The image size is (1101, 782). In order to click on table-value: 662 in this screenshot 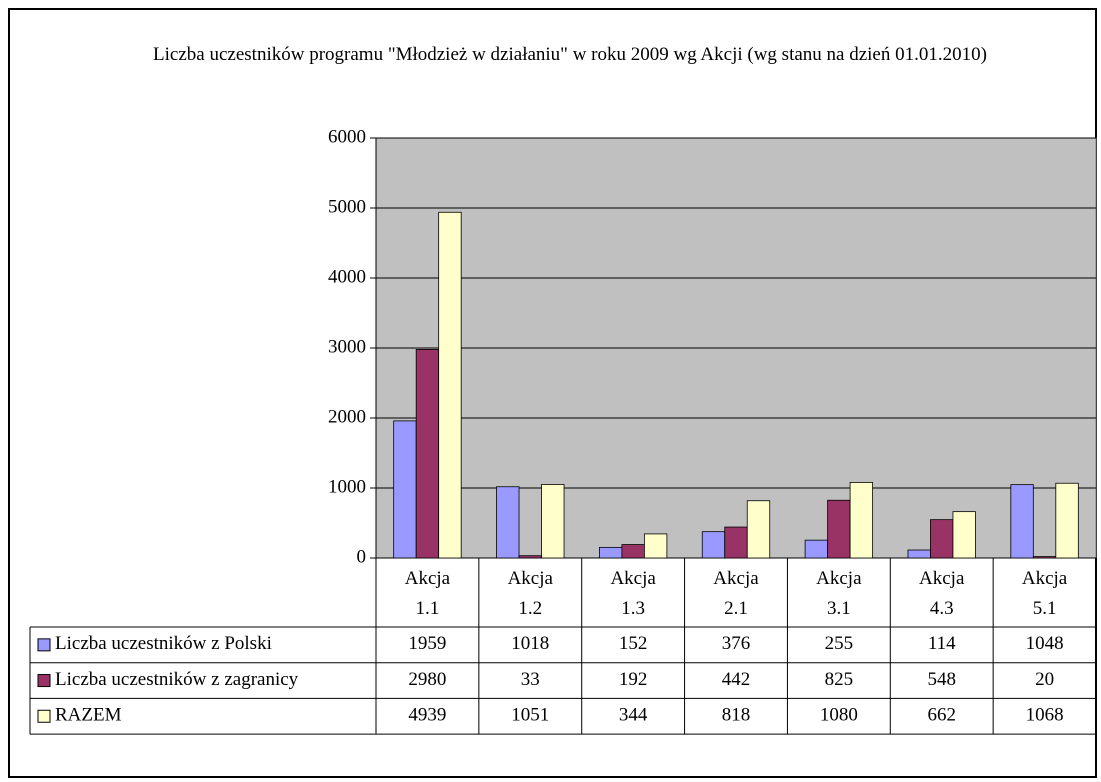, I will do `click(941, 715)`.